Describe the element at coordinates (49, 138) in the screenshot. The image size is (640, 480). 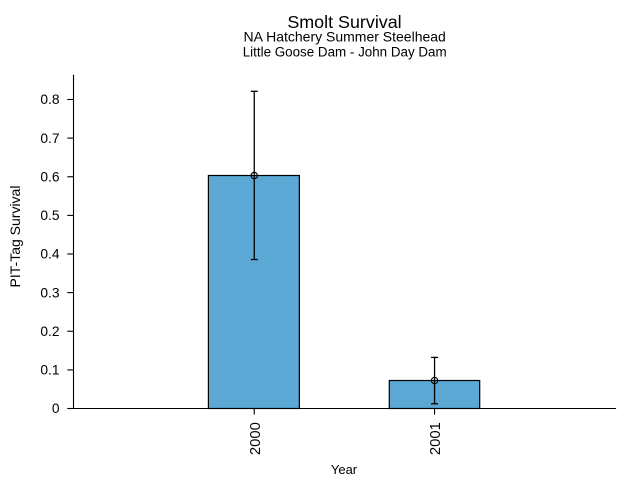
I see `svg-text: 0.7` at that location.